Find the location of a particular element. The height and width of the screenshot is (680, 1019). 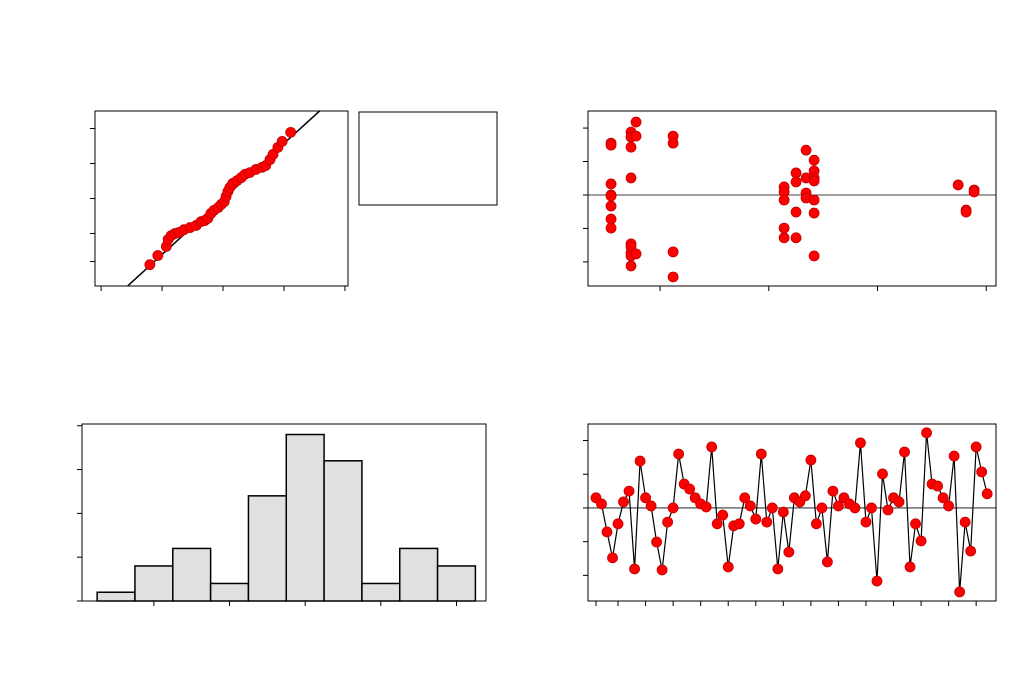

legend-box is located at coordinates (428, 158).